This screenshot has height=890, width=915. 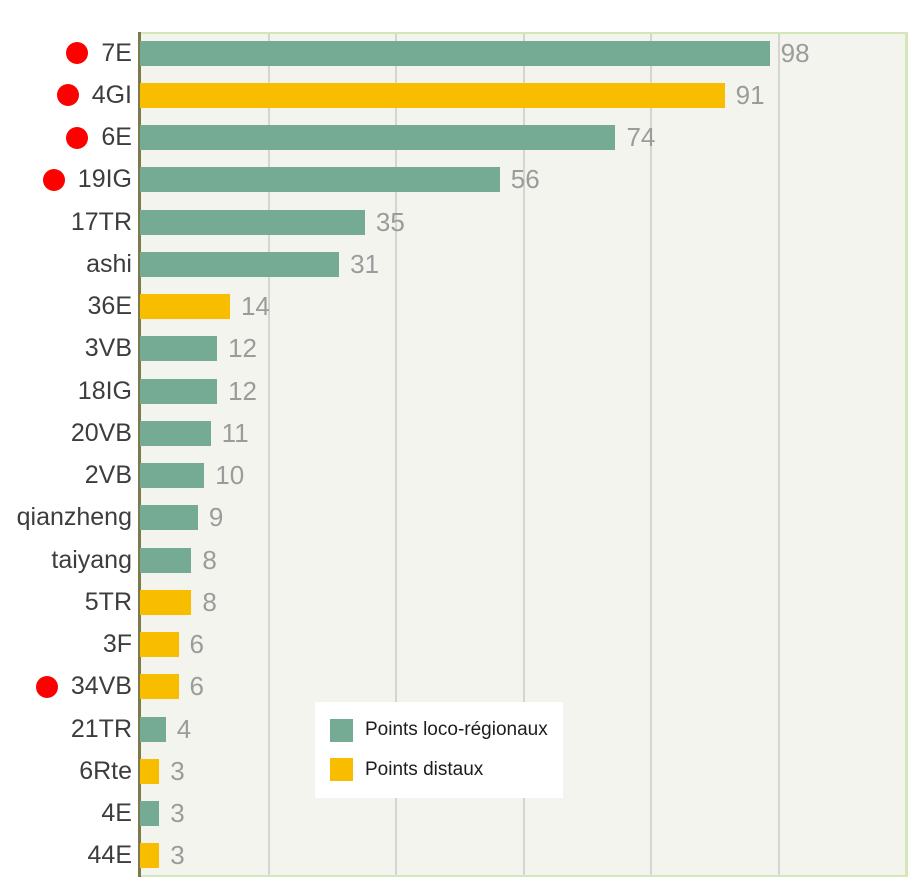 What do you see at coordinates (70, 264) in the screenshot?
I see `category-label-cell: ashi` at bounding box center [70, 264].